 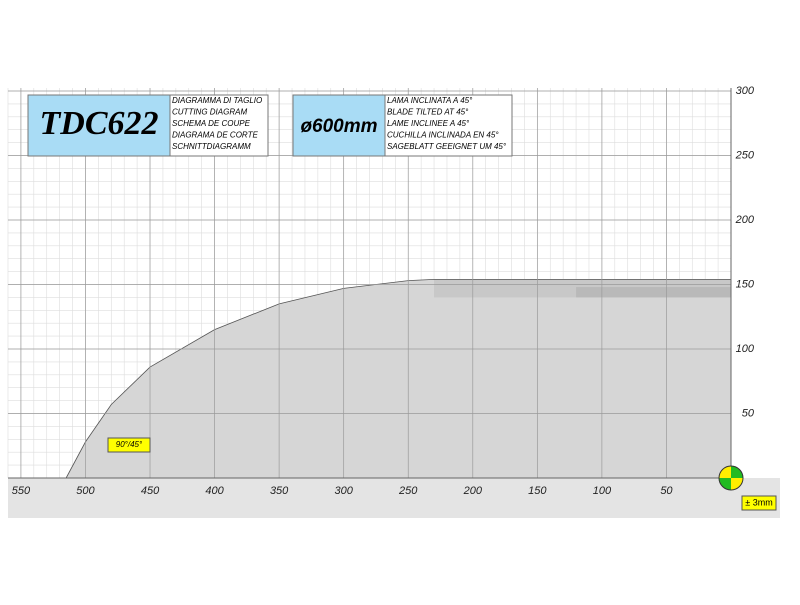 What do you see at coordinates (745, 220) in the screenshot?
I see `y-tick-label: 200` at bounding box center [745, 220].